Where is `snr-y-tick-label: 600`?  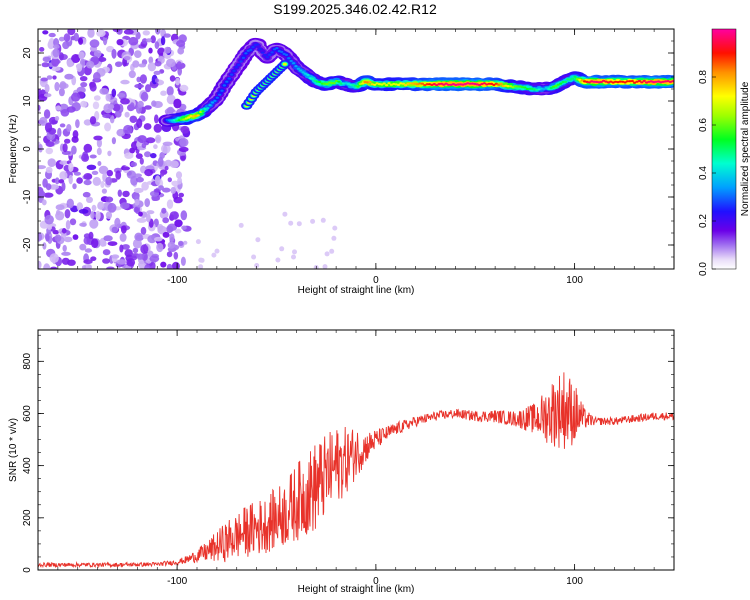
snr-y-tick-label: 600 is located at coordinates (27, 413).